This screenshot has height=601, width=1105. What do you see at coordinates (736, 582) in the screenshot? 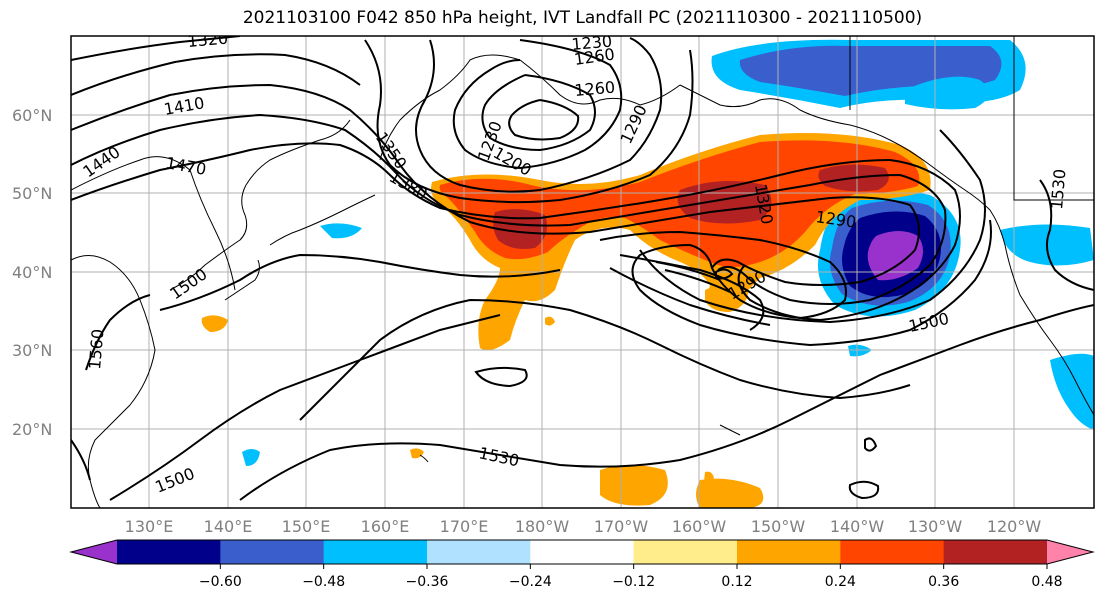
I see `colorbar-tick-label: 0.12` at bounding box center [736, 582].